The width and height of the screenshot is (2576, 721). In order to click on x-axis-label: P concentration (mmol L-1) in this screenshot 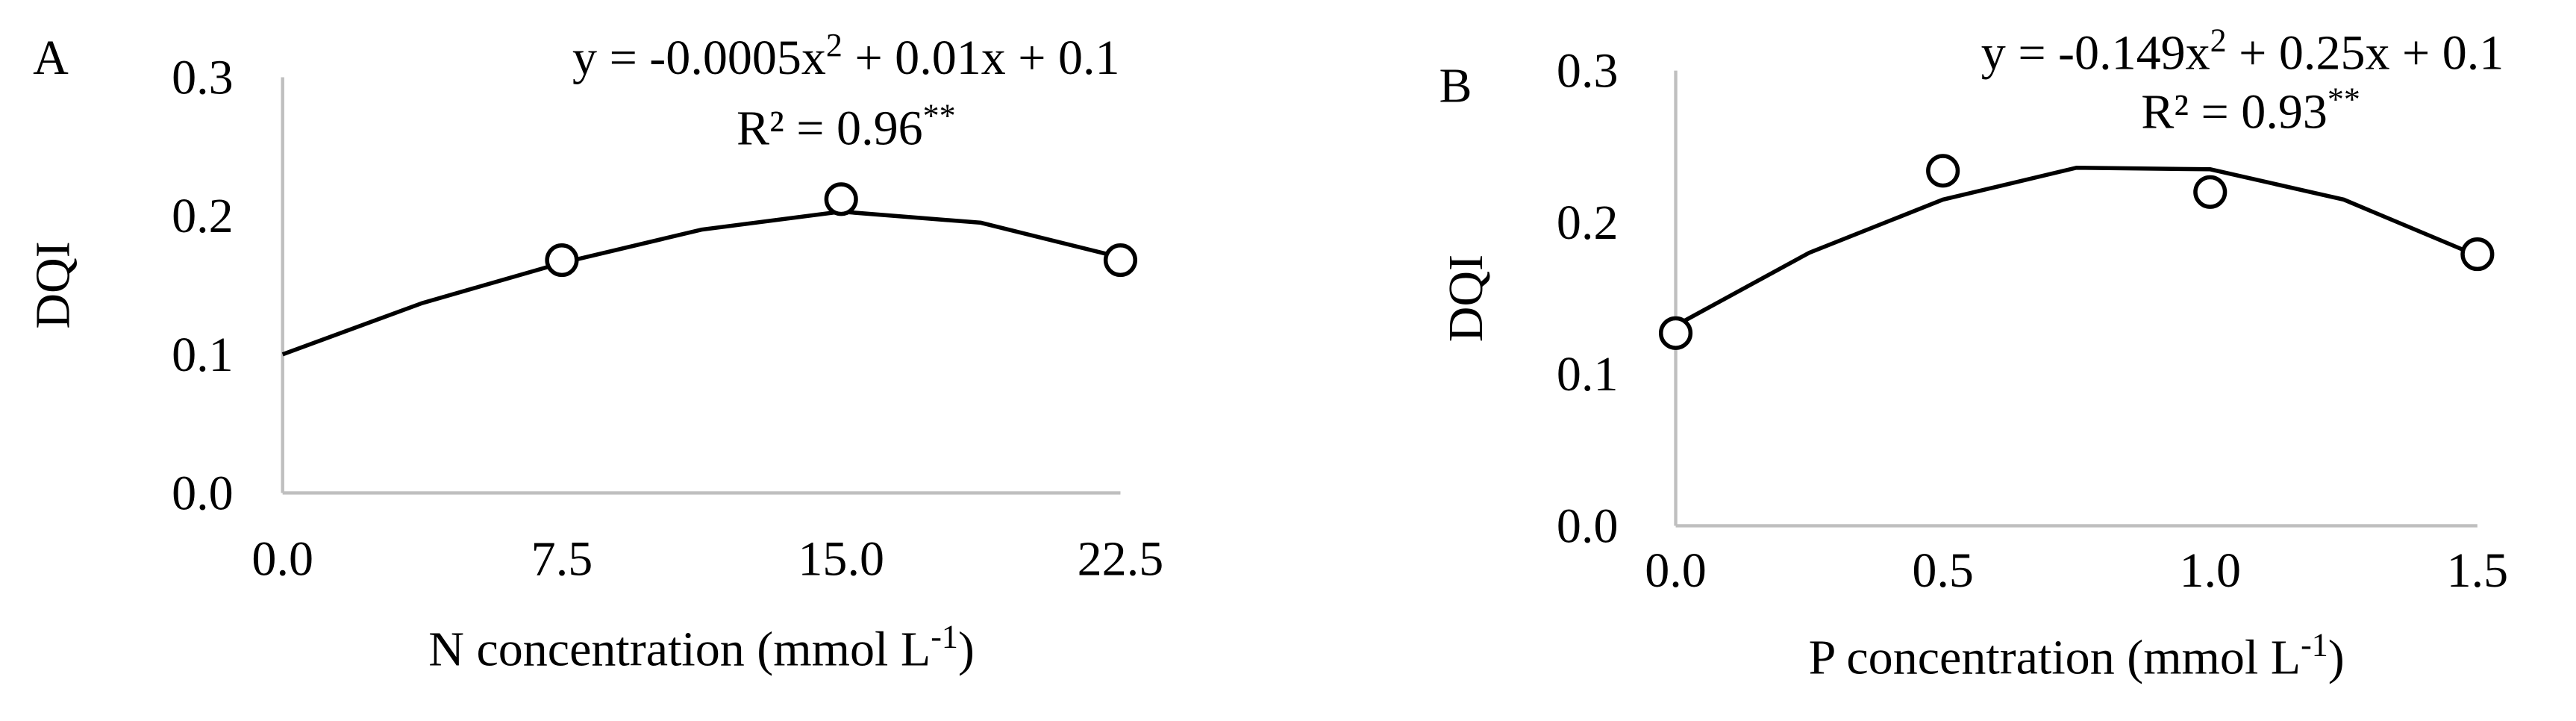, I will do `click(2077, 655)`.